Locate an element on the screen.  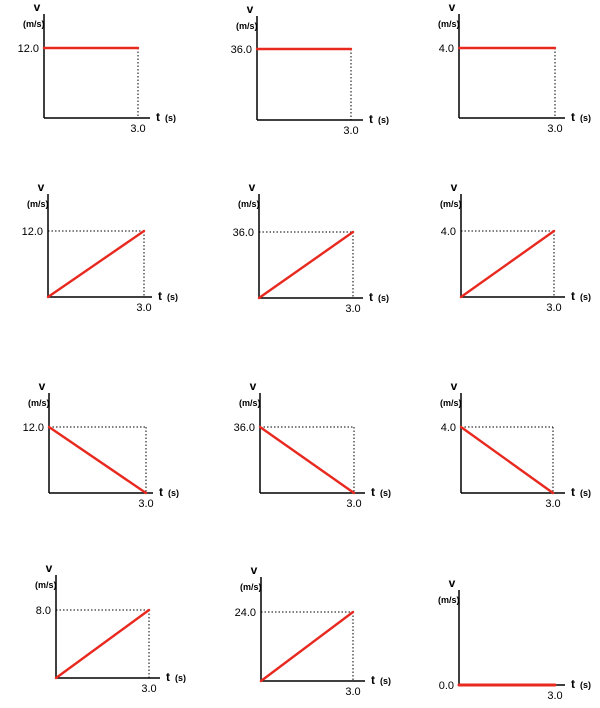
chart-panel-6: v (m/s) t (s) 4.0 3.0 is located at coordinates (515, 247).